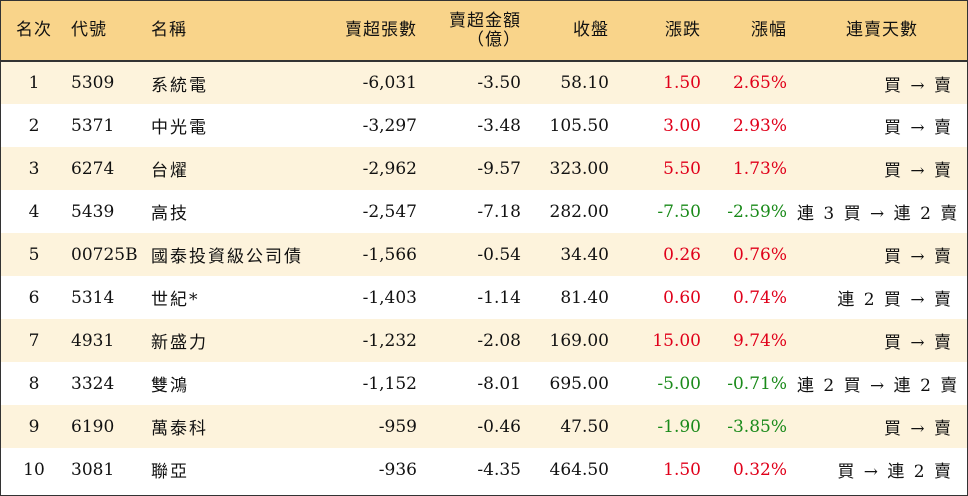  Describe the element at coordinates (389, 125) in the screenshot. I see `cell-net-sell-volume: -3,297` at that location.